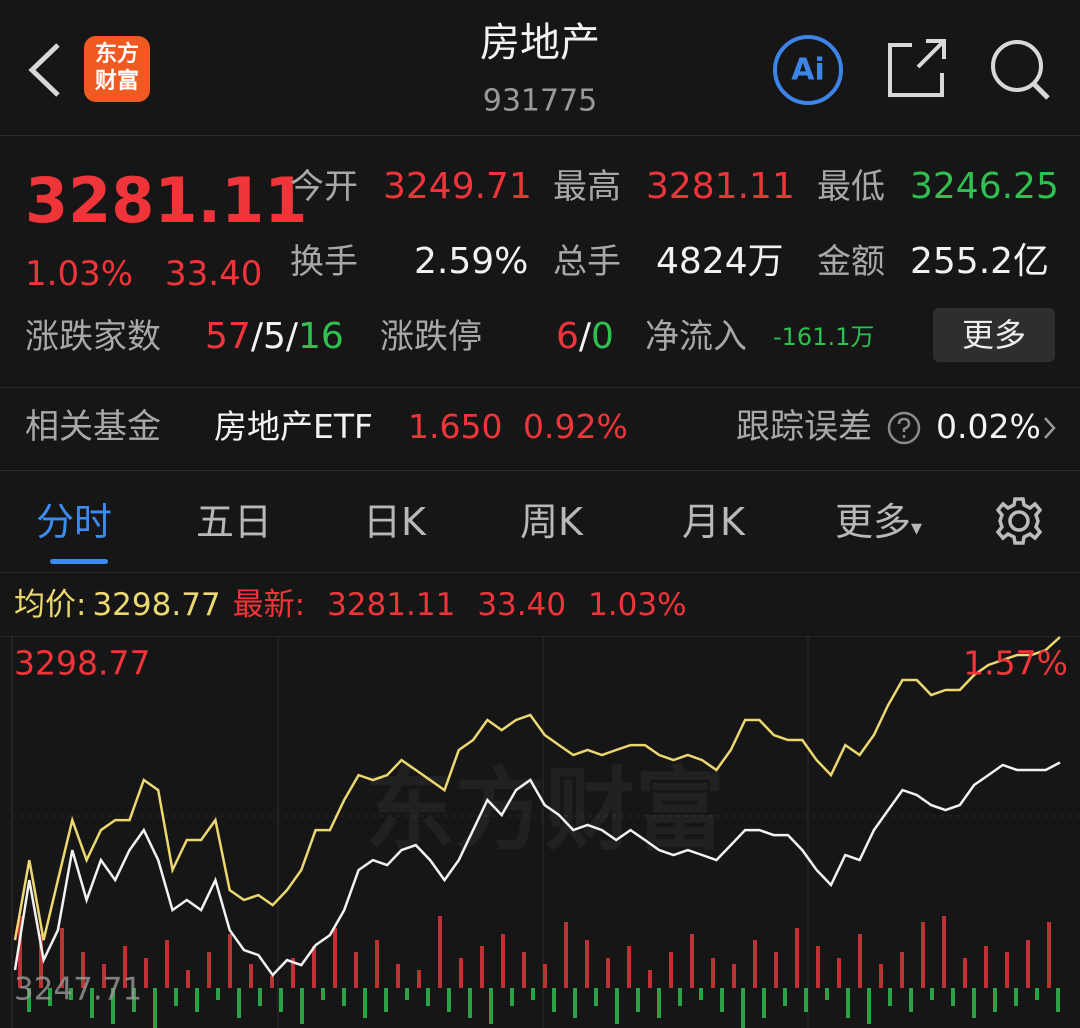  Describe the element at coordinates (269, 605) in the screenshot. I see `latest-label: 最新:` at that location.